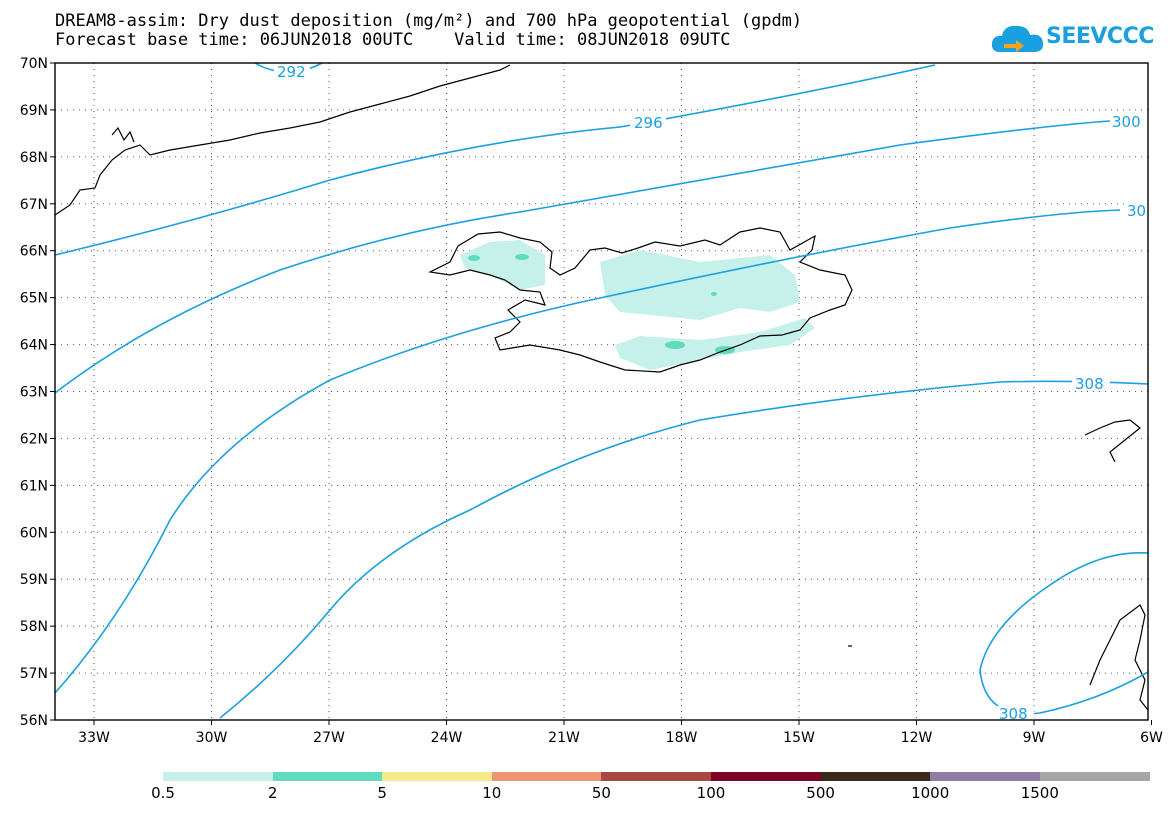 This screenshot has height=815, width=1175. Describe the element at coordinates (382, 793) in the screenshot. I see `legend-label: 5` at that location.